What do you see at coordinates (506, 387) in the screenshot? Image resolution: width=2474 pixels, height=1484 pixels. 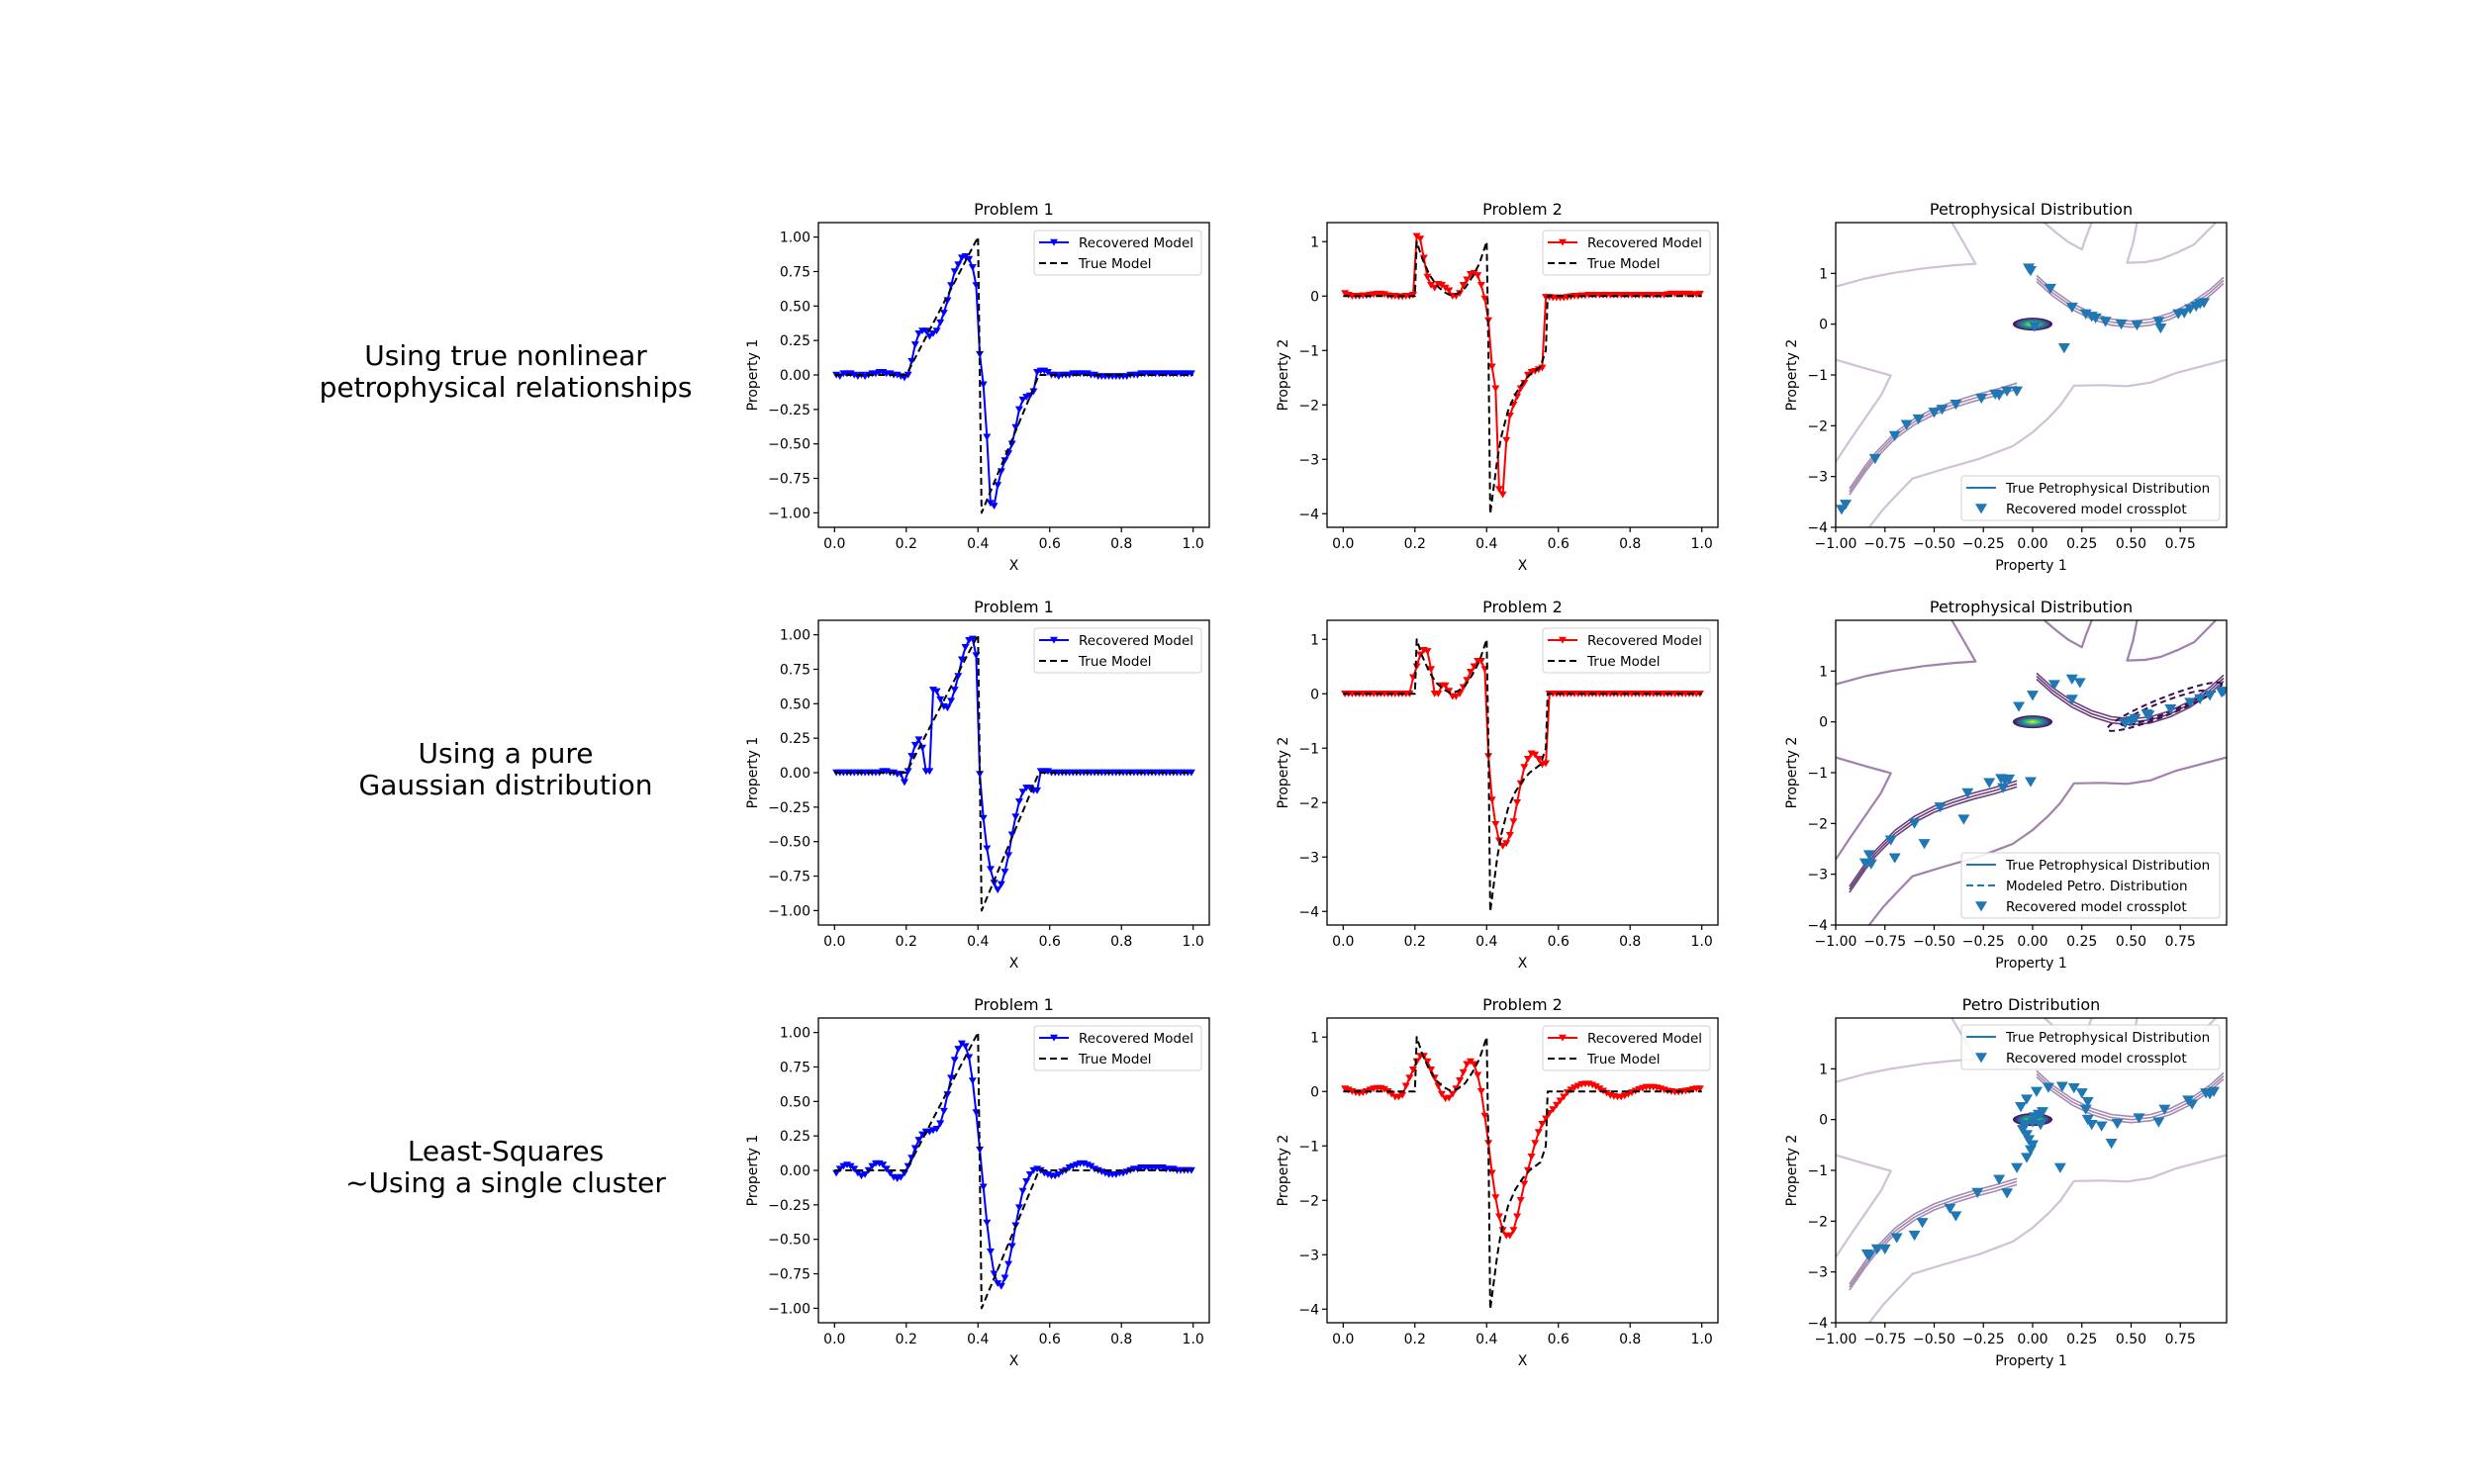 I see `row-label-line2: petrophysical relationships` at bounding box center [506, 387].